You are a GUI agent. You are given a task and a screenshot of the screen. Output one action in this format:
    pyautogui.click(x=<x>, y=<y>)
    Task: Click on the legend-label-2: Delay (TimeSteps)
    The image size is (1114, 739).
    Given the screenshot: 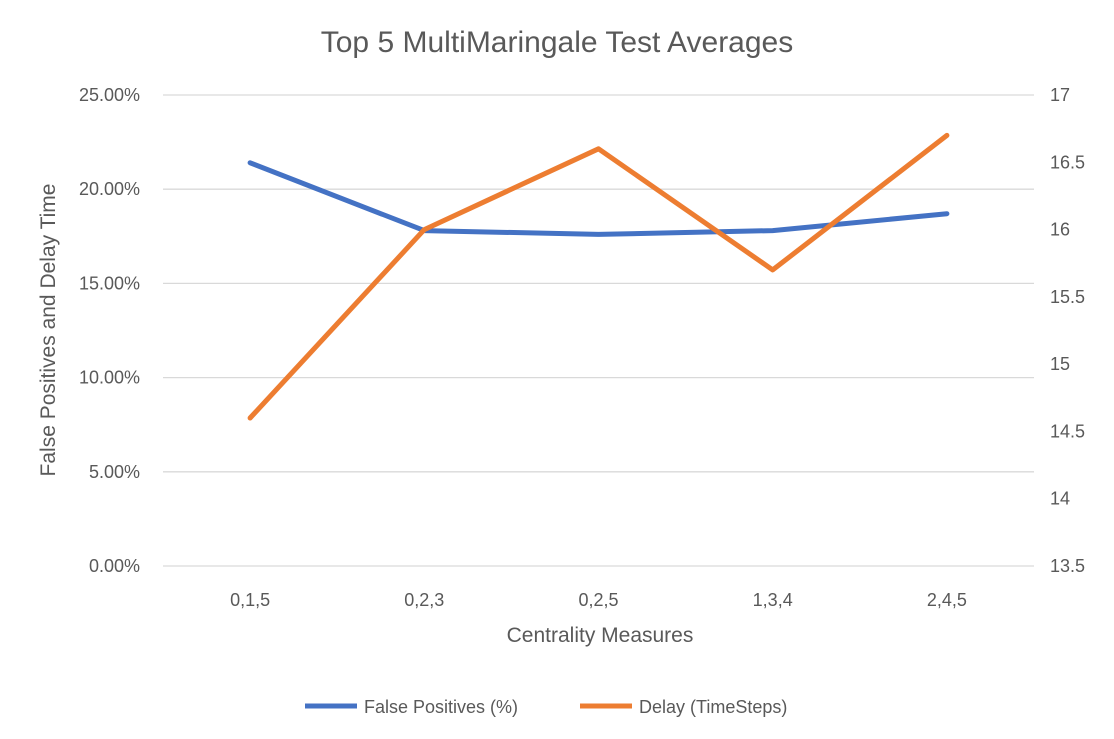 What is the action you would take?
    pyautogui.click(x=713, y=707)
    